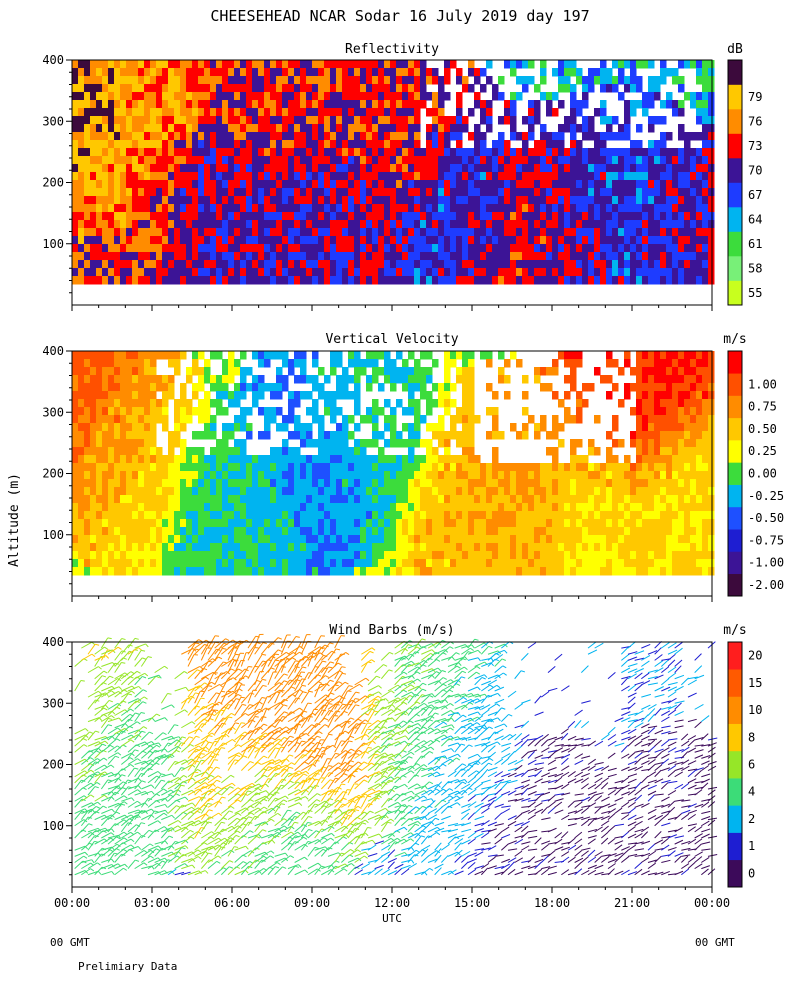 The height and width of the screenshot is (1000, 800). What do you see at coordinates (735, 97) in the screenshot?
I see `colorbar-swatch` at bounding box center [735, 97].